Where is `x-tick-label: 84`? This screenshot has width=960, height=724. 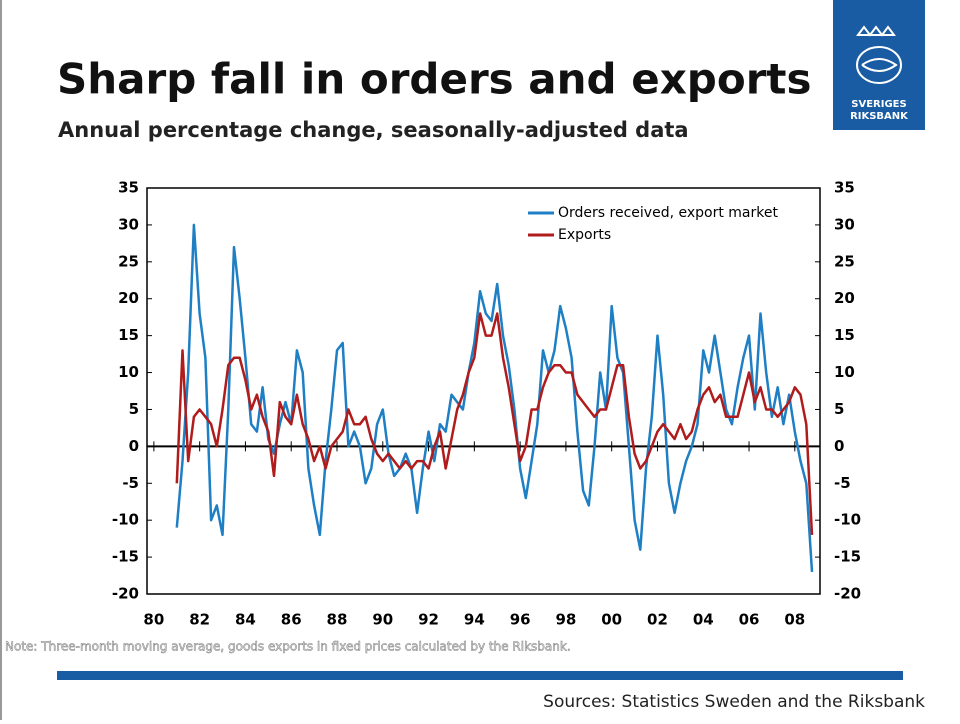
x-tick-label: 84 is located at coordinates (245, 620).